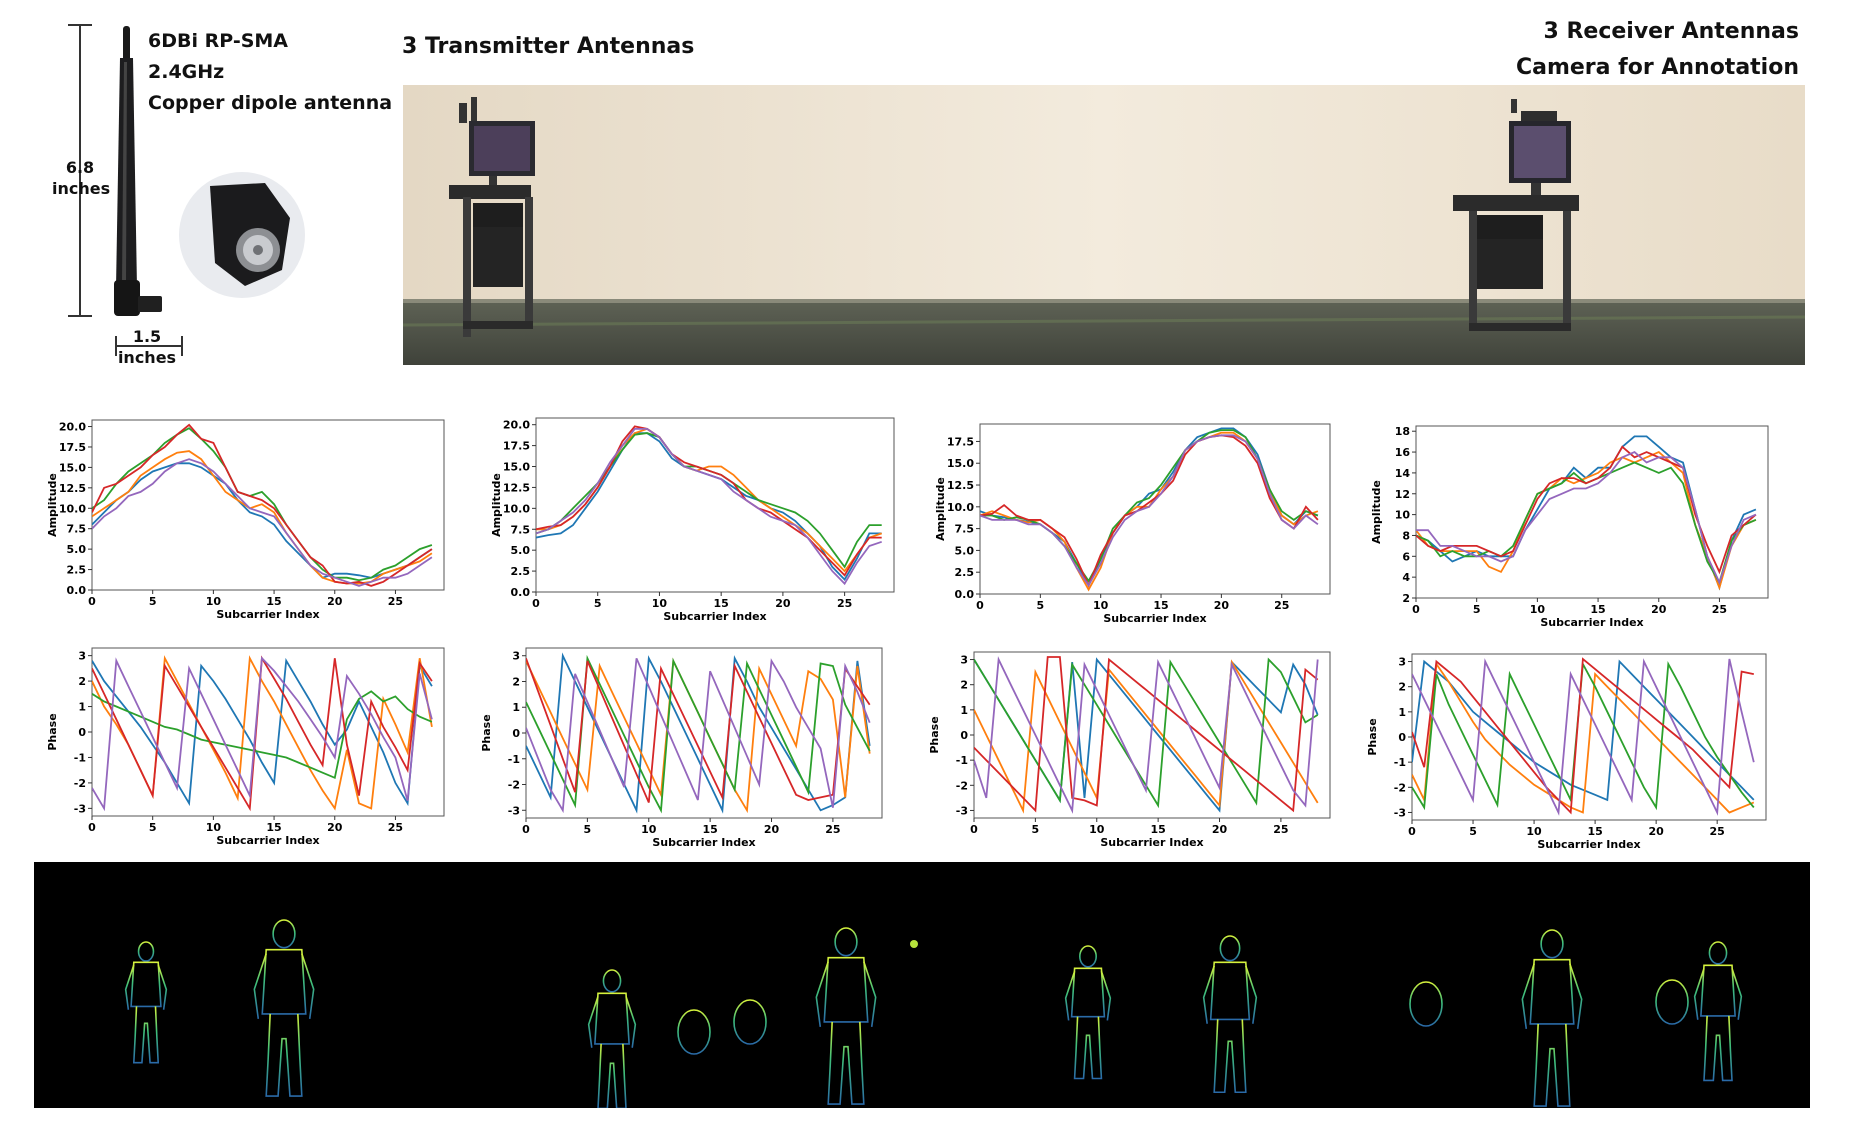 This screenshot has width=1856, height=1122. Describe the element at coordinates (521, 550) in the screenshot. I see `y-tick-label: 5.0` at that location.